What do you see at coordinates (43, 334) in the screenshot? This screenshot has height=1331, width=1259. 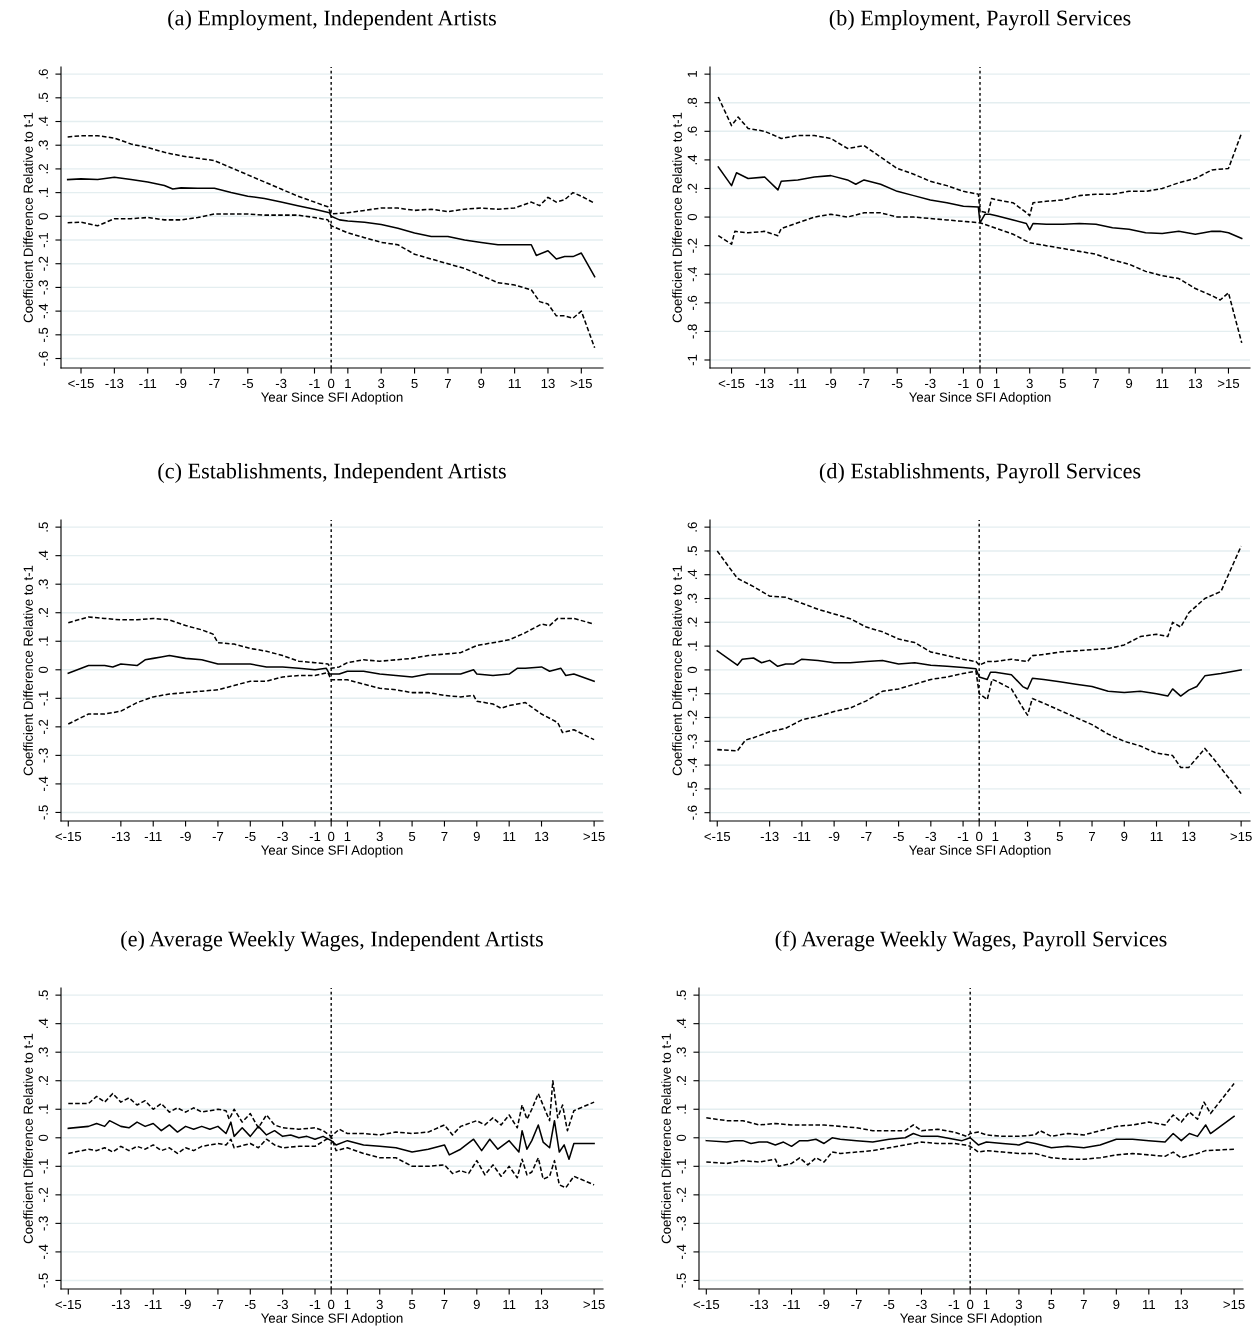 I see `y-tick-label: -.5` at bounding box center [43, 334].